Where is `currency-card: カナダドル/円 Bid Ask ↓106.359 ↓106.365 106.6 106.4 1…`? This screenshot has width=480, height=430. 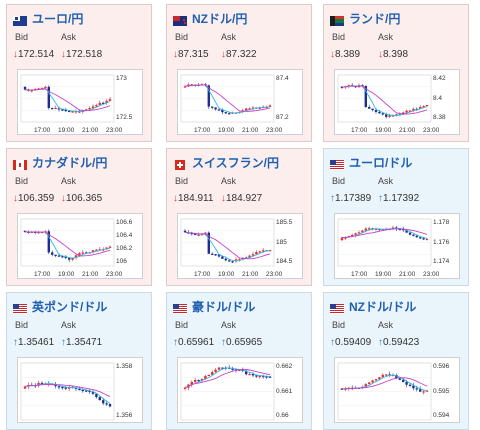
currency-card: カナダドル/円 Bid Ask ↓106.359 ↓106.365 106.6 106.4 1… is located at coordinates (79, 217).